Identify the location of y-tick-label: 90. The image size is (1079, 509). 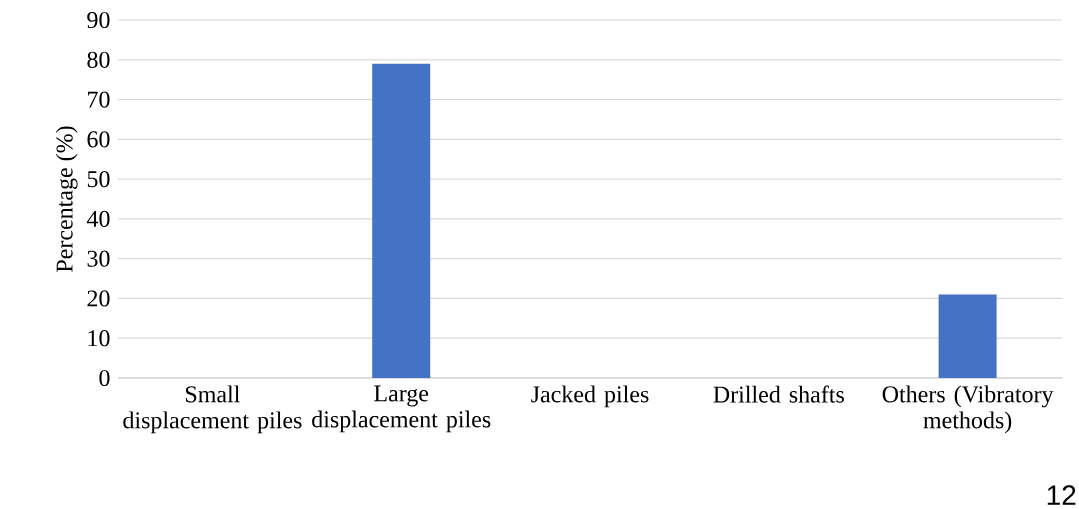
(98, 20).